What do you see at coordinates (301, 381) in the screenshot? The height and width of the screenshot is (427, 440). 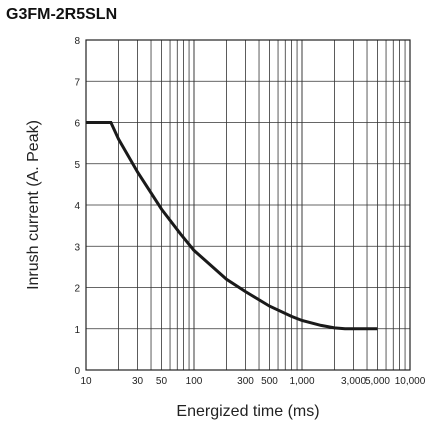 I see `x-tick-label: 1,000` at bounding box center [301, 381].